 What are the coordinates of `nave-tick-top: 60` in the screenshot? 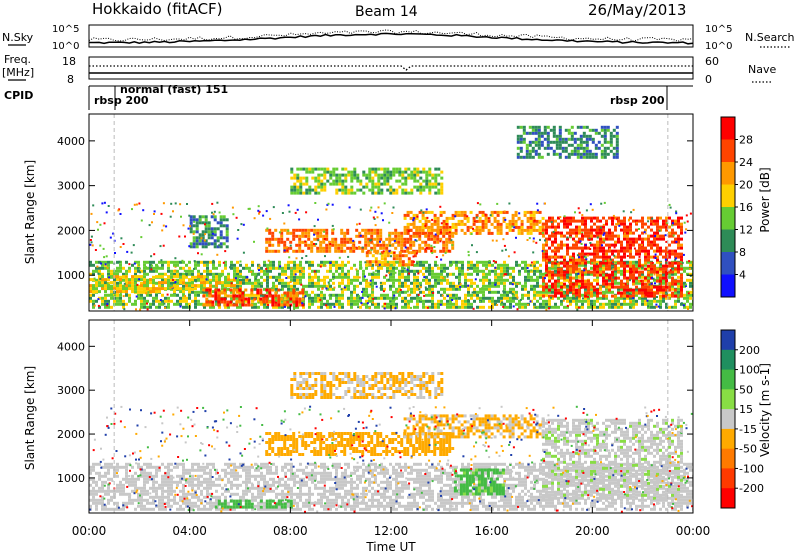 It's located at (712, 61).